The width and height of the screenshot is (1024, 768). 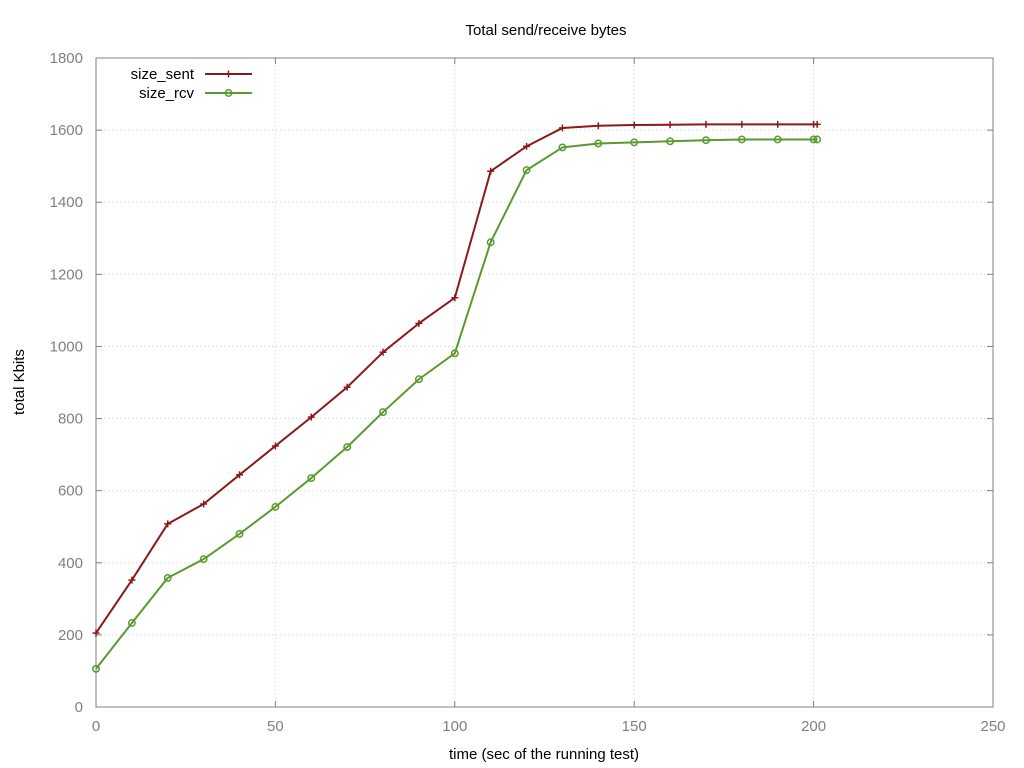 I want to click on y-axis-title: total Kbits, so click(x=19, y=382).